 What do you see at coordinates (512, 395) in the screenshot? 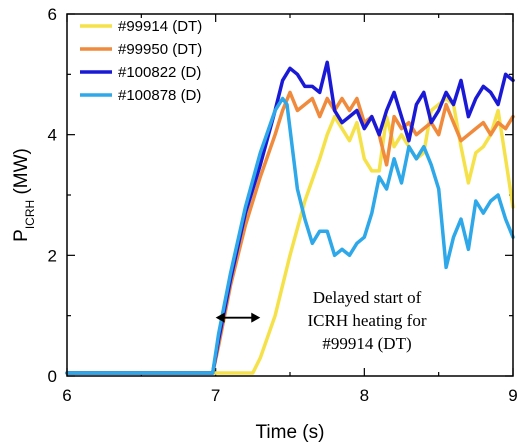
I see `x-tick-label: 9` at bounding box center [512, 395].